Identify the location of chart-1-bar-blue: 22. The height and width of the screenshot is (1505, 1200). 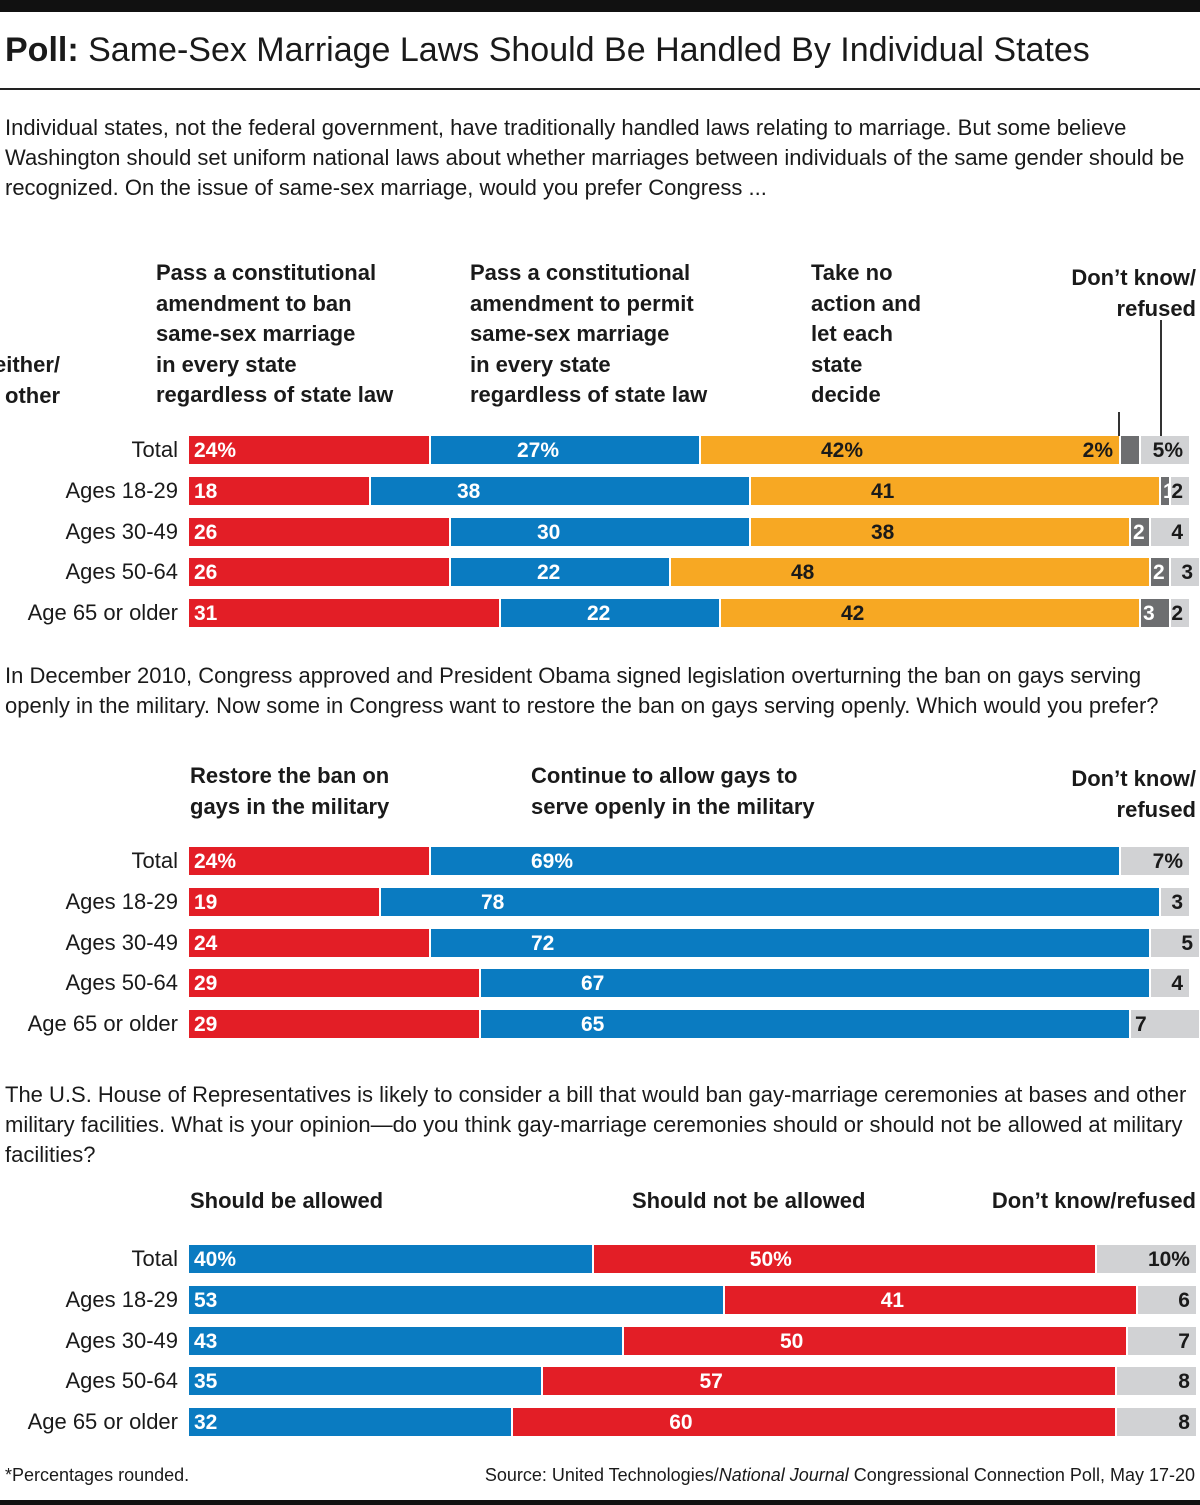
(559, 572).